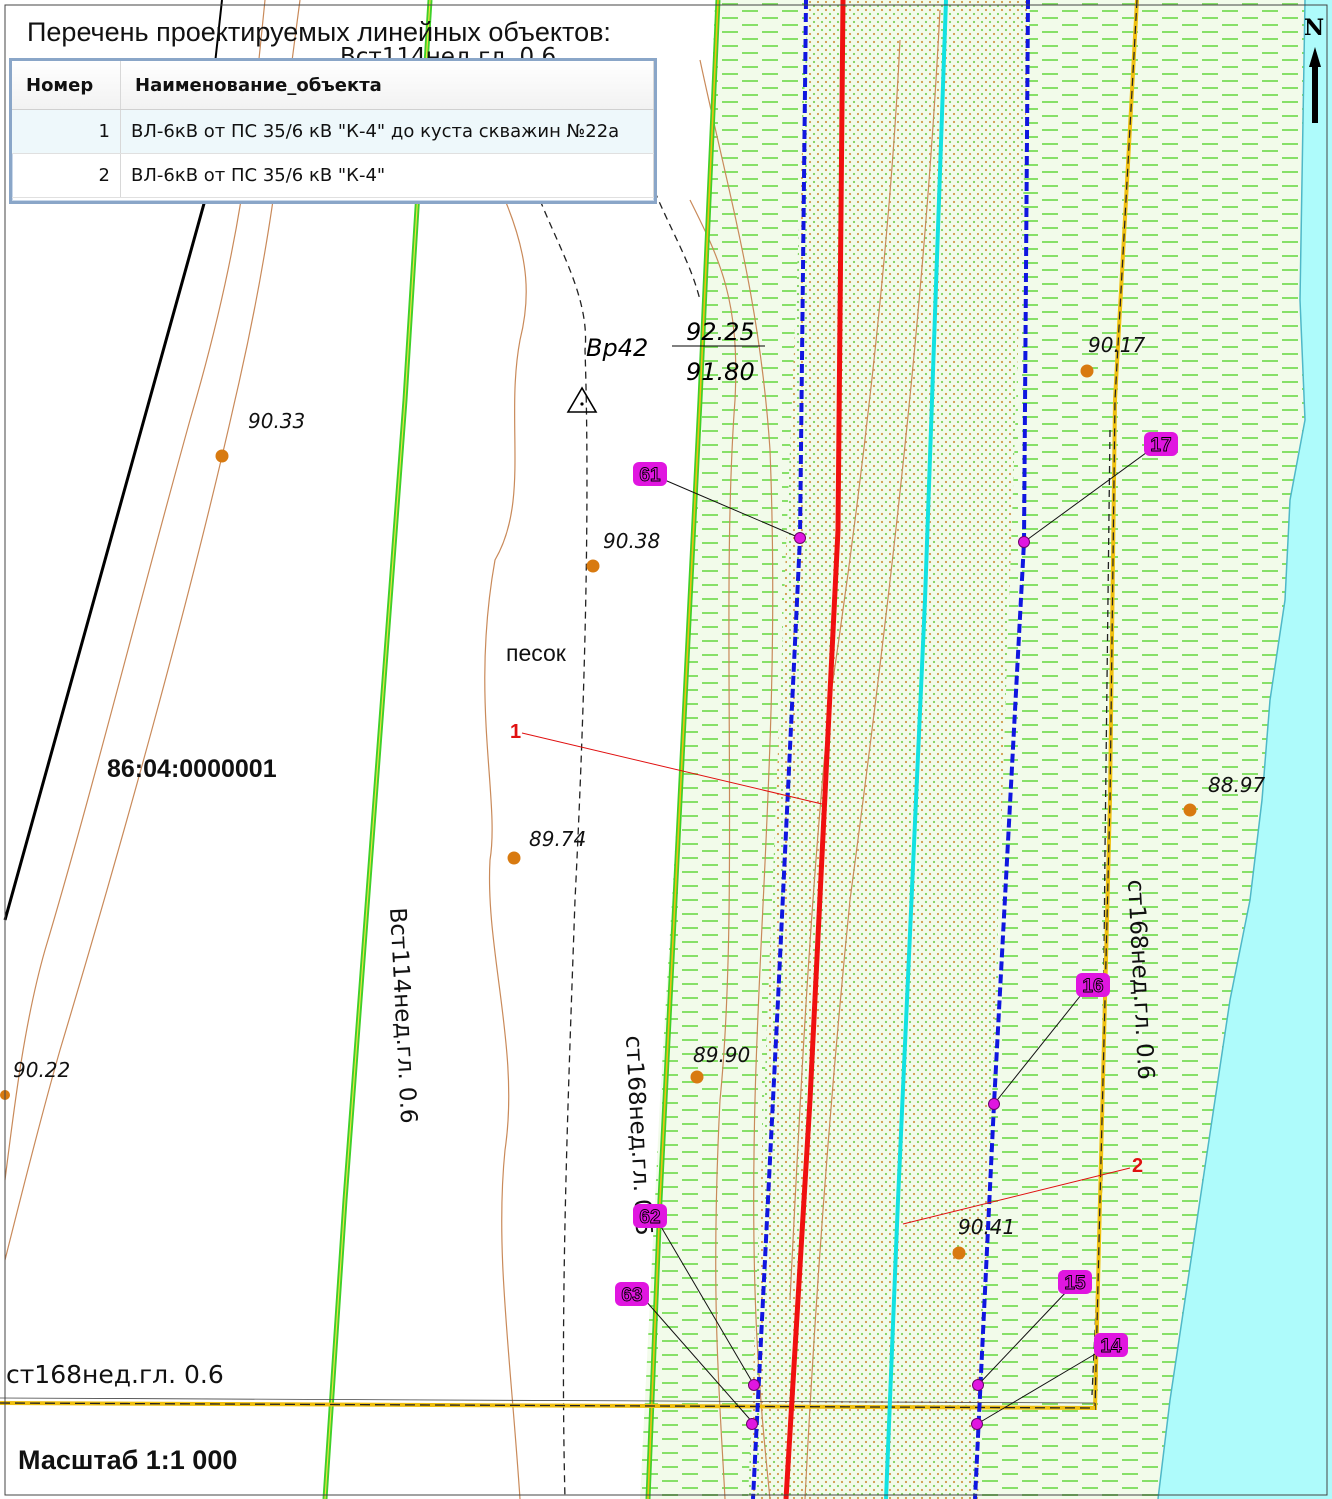 The height and width of the screenshot is (1499, 1332). I want to click on cadastral-boundary, so click(105, 560).